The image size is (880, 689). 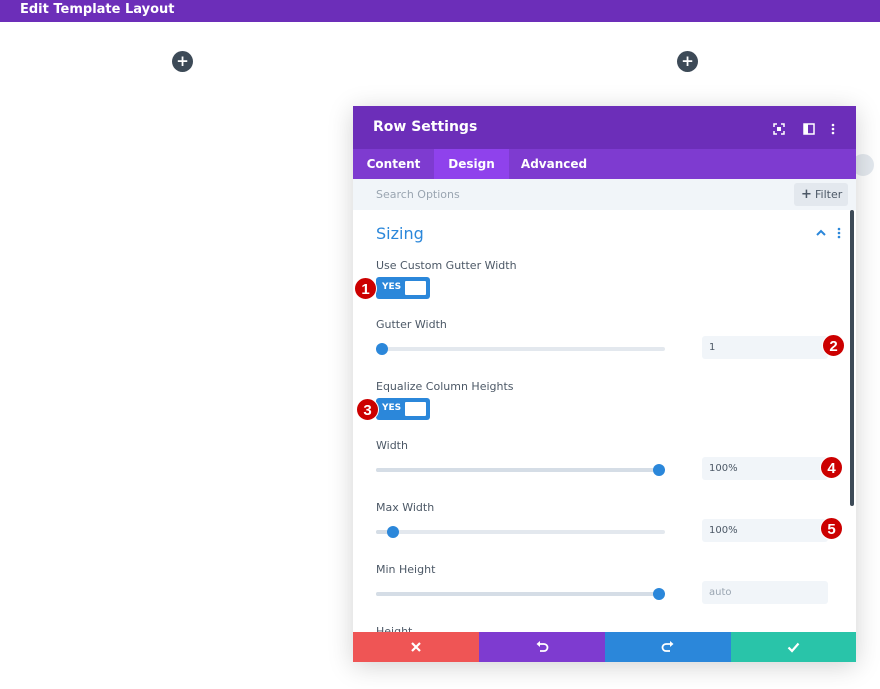 What do you see at coordinates (520, 349) in the screenshot?
I see `gutter-width-slider` at bounding box center [520, 349].